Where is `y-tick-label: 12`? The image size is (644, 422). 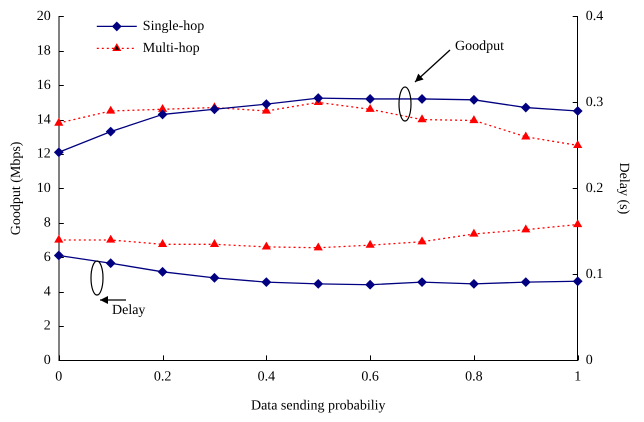
y-tick-label: 12 is located at coordinates (43, 154).